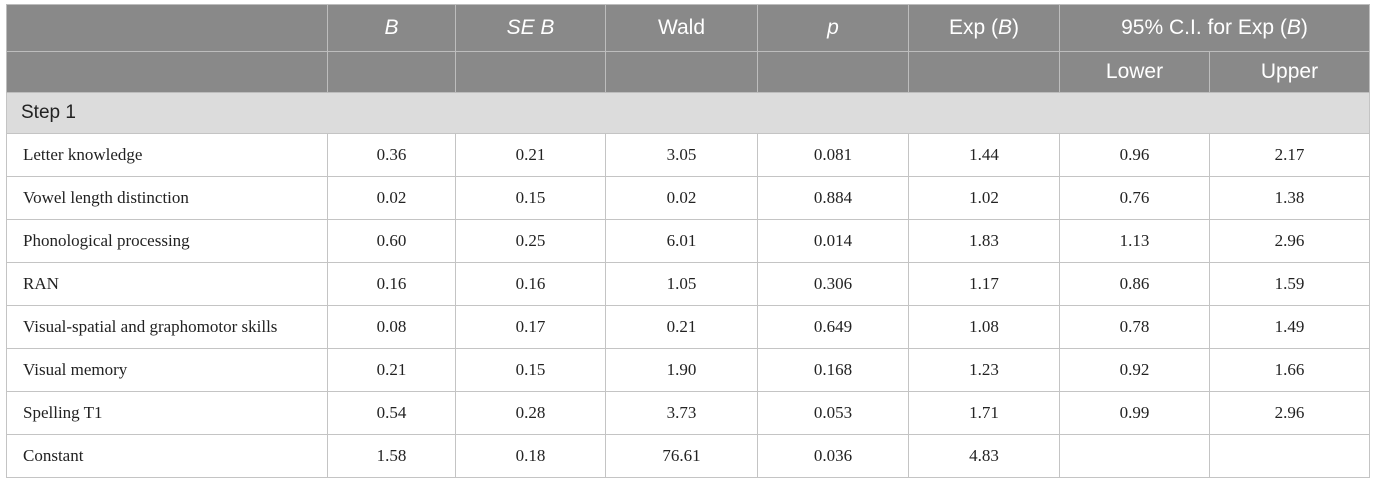  I want to click on header-p-label: p, so click(833, 27).